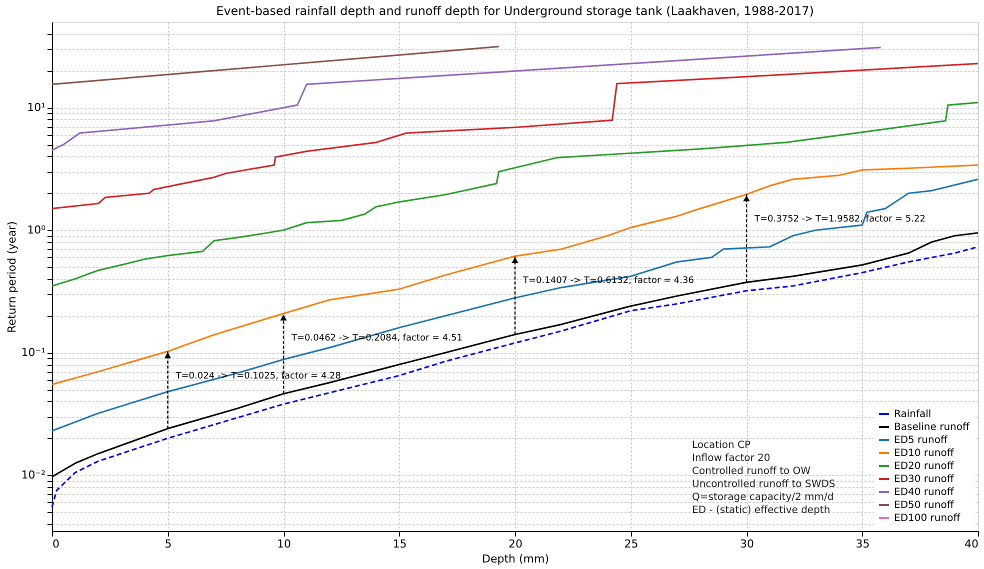 This screenshot has width=984, height=569. Describe the element at coordinates (932, 427) in the screenshot. I see `legend-label: Baseline runoff` at that location.